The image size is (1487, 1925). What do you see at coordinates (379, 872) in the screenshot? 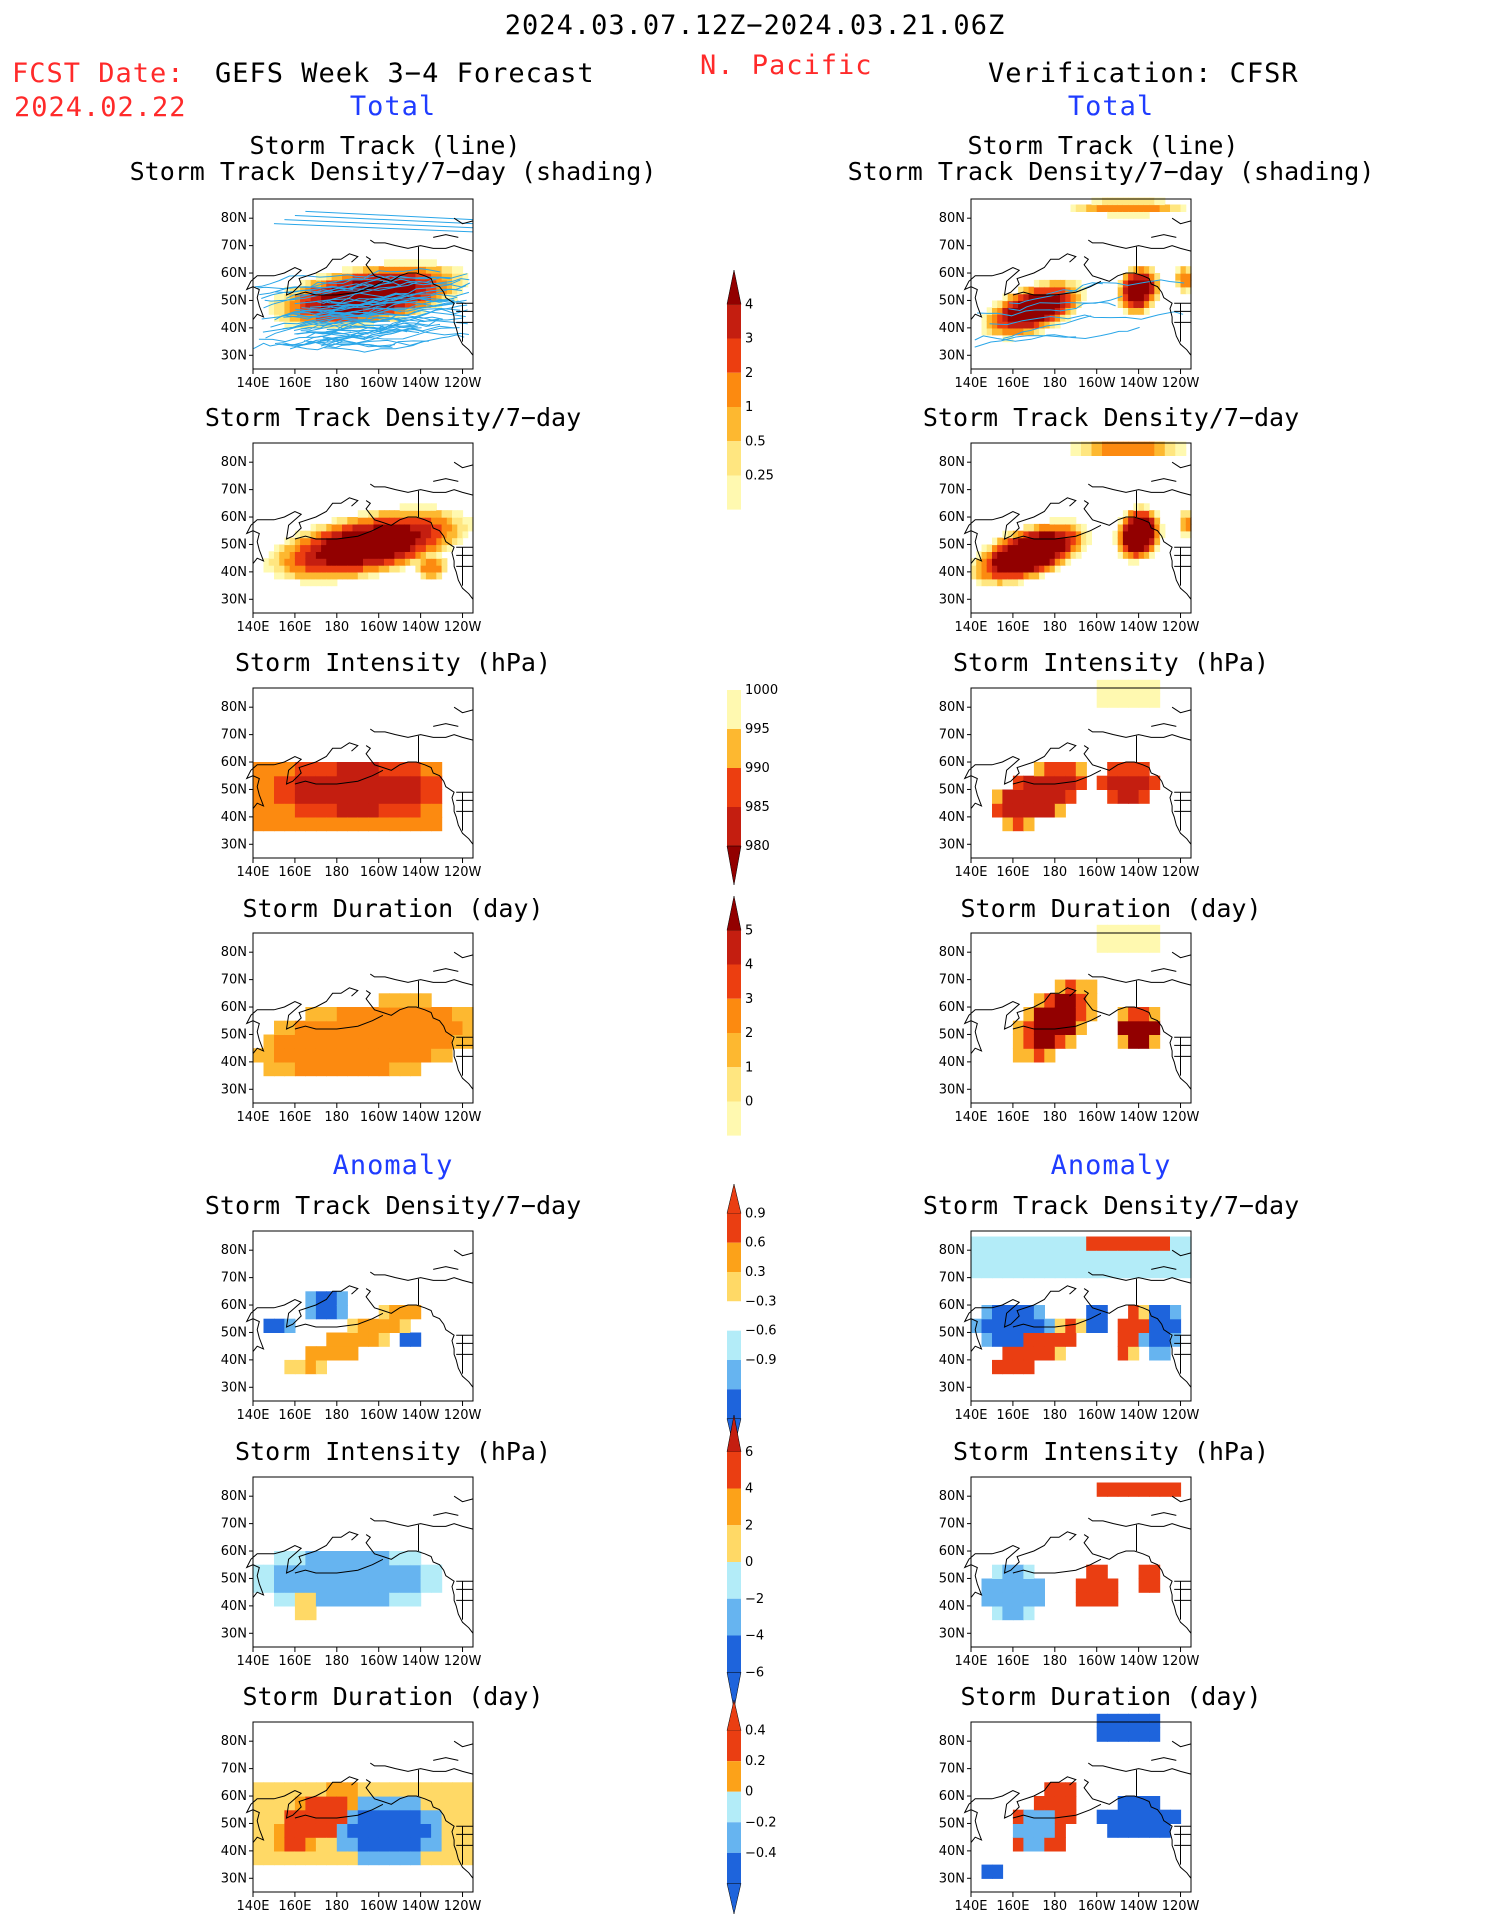
I see `x-tick-label: 160W` at bounding box center [379, 872].